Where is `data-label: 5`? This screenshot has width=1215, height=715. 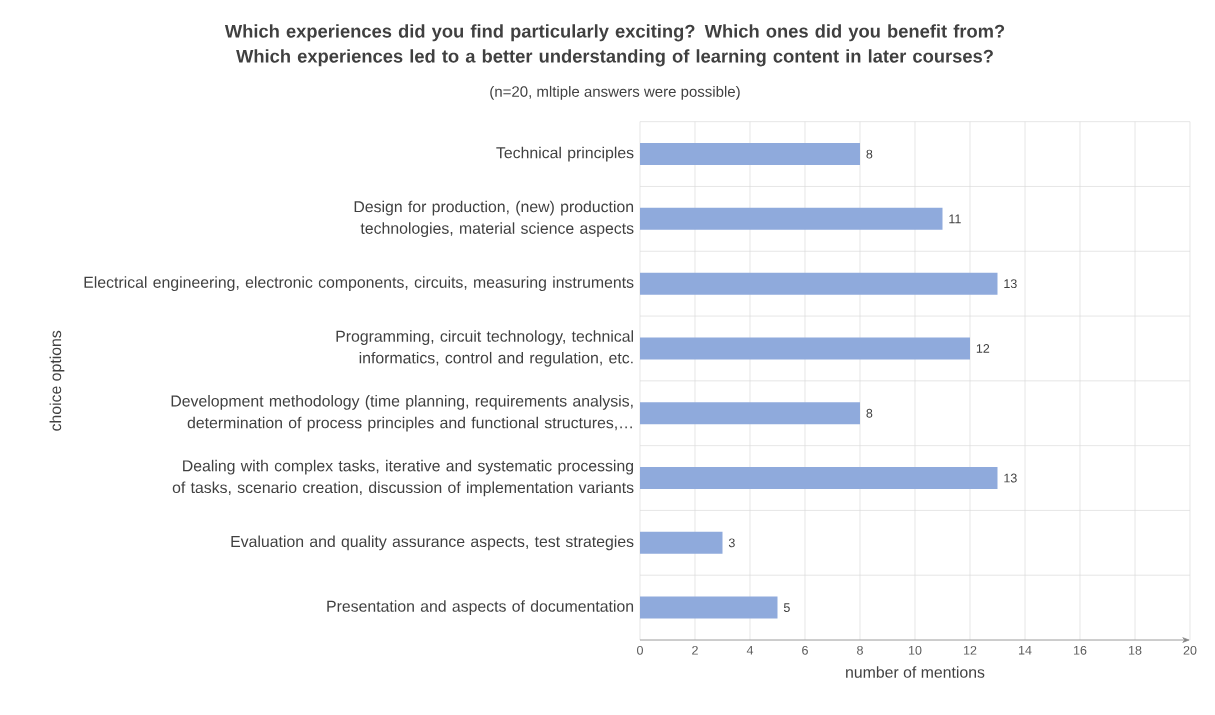 data-label: 5 is located at coordinates (786, 607).